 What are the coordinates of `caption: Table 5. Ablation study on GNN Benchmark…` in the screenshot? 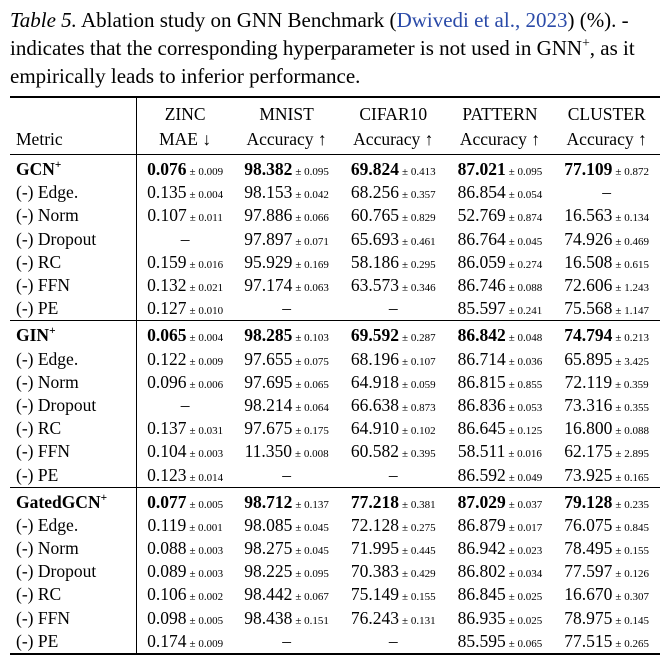 It's located at (334, 48).